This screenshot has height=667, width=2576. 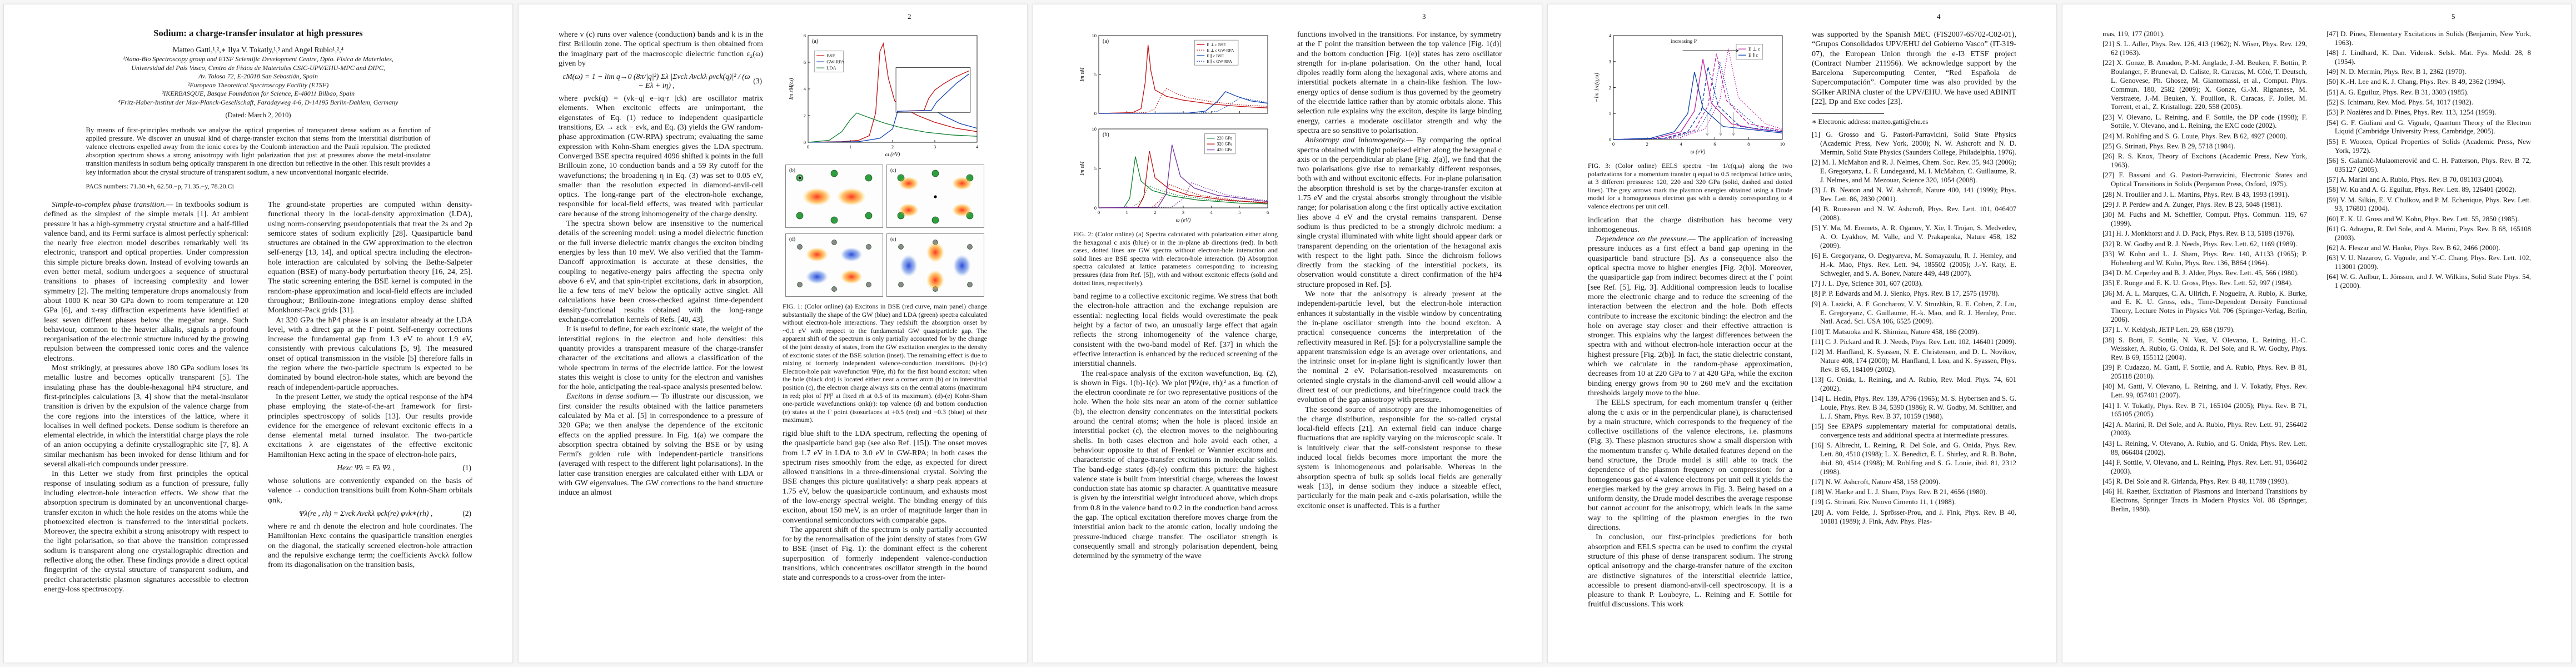 I want to click on fig1-structure-row-0: (b) (c), so click(x=885, y=198).